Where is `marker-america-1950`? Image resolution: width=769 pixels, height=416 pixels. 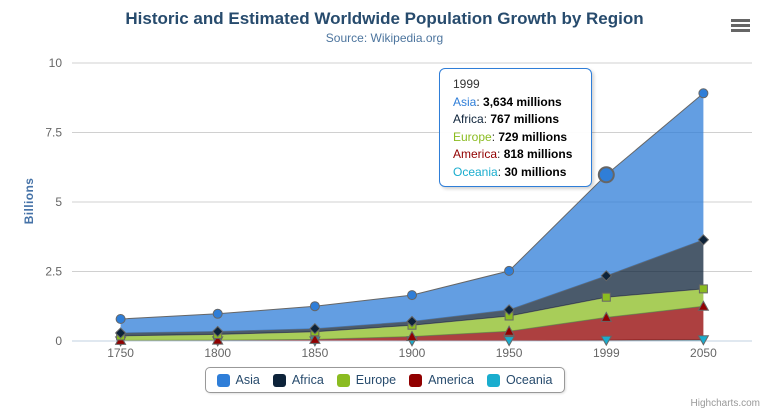 marker-america-1950 is located at coordinates (509, 330).